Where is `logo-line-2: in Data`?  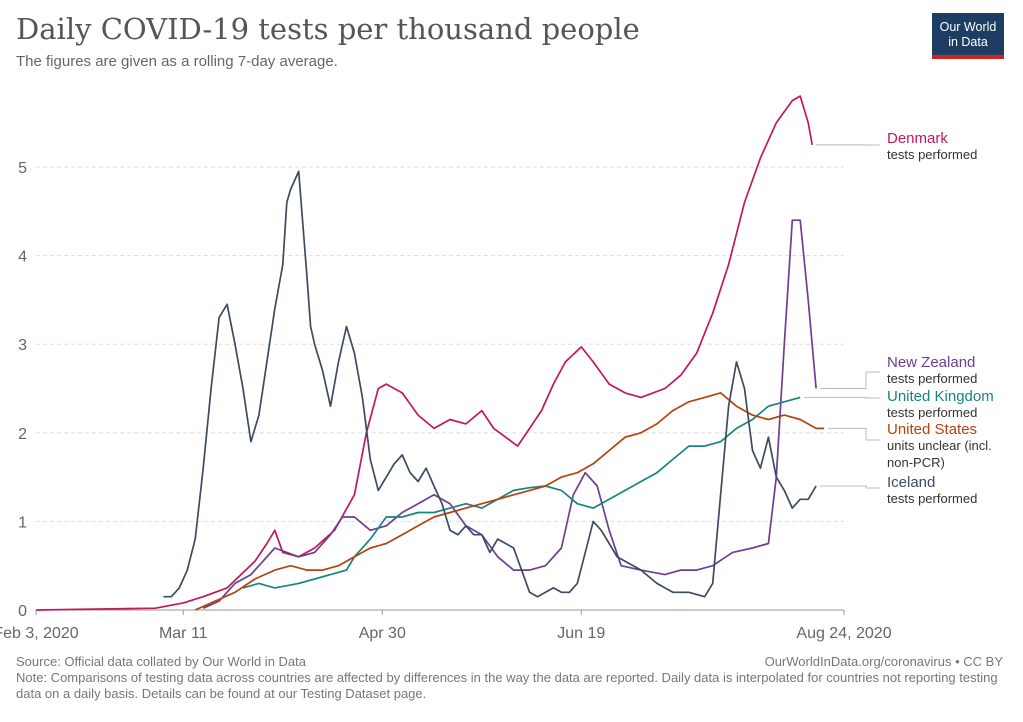
logo-line-2: in Data is located at coordinates (968, 42).